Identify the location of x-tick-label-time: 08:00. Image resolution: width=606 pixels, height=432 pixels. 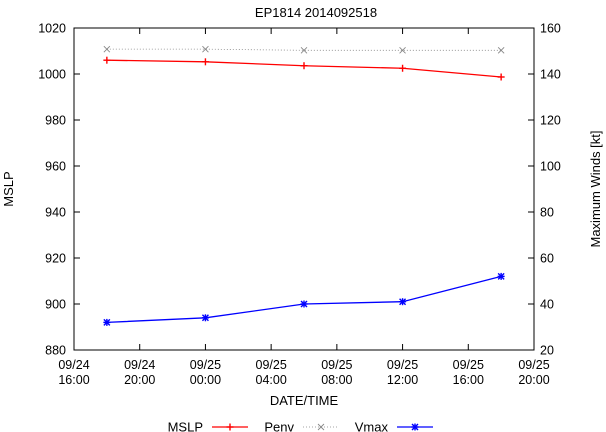
(336, 380).